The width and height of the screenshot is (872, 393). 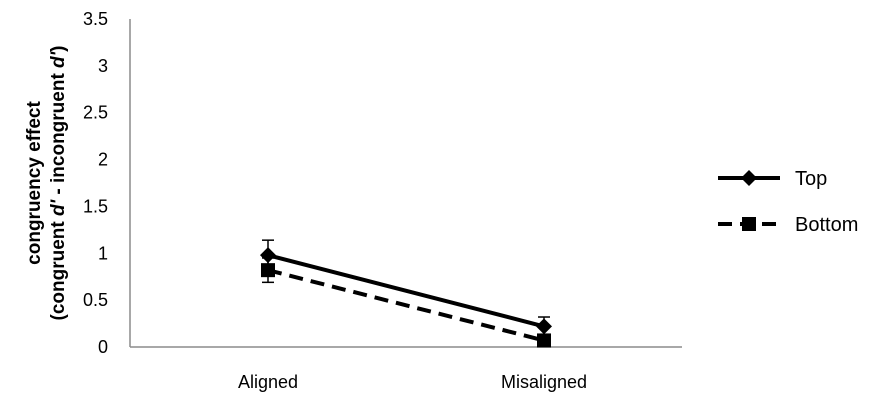 I want to click on x-tick-label: Misaligned, so click(x=544, y=382).